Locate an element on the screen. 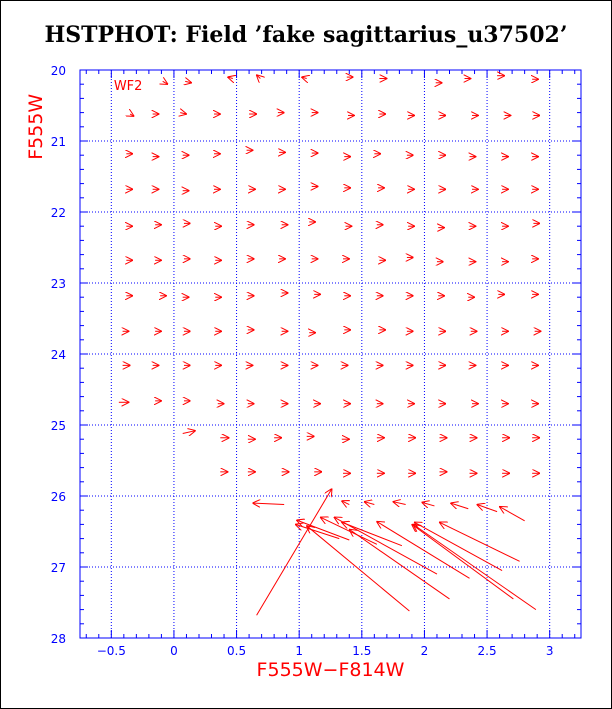  x-tick-label: 1.5 is located at coordinates (361, 651).